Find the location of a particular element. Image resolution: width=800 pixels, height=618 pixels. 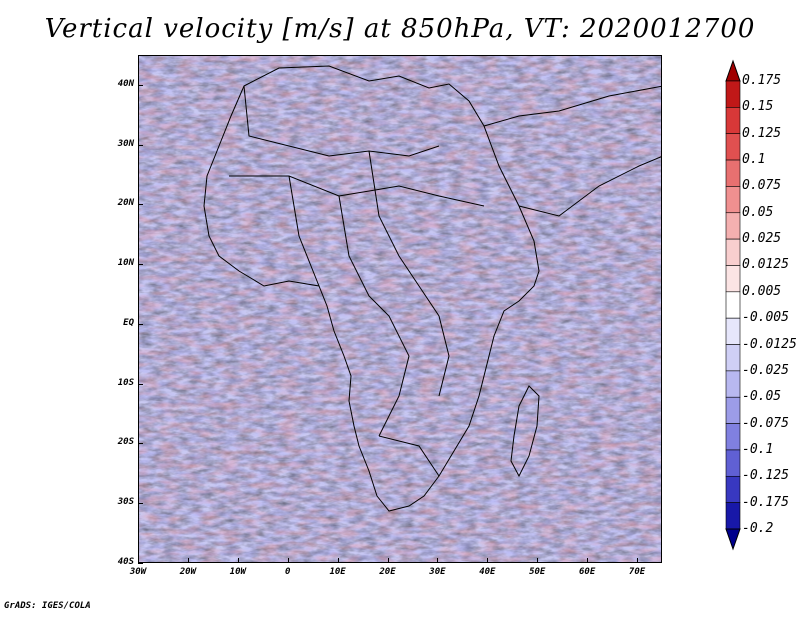

lat-tick-label: 40N is located at coordinates (125, 83).